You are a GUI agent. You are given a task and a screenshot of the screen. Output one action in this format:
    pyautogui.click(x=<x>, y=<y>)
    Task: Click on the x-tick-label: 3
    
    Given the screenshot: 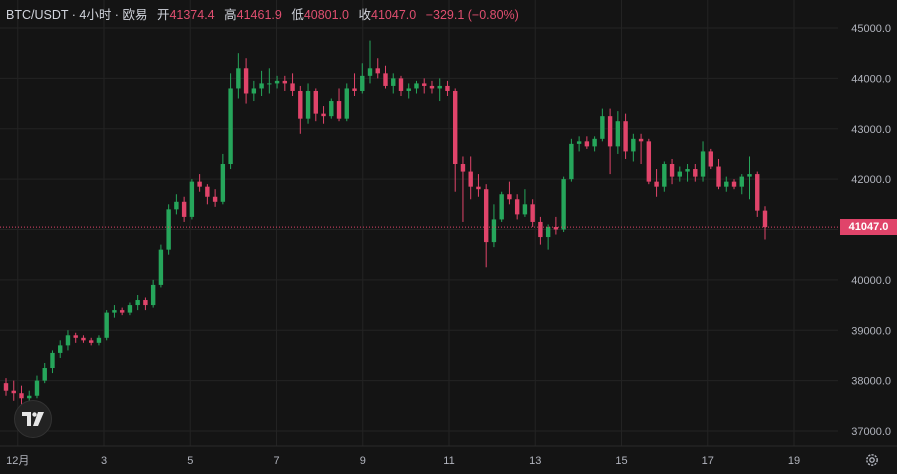 What is the action you would take?
    pyautogui.click(x=104, y=461)
    